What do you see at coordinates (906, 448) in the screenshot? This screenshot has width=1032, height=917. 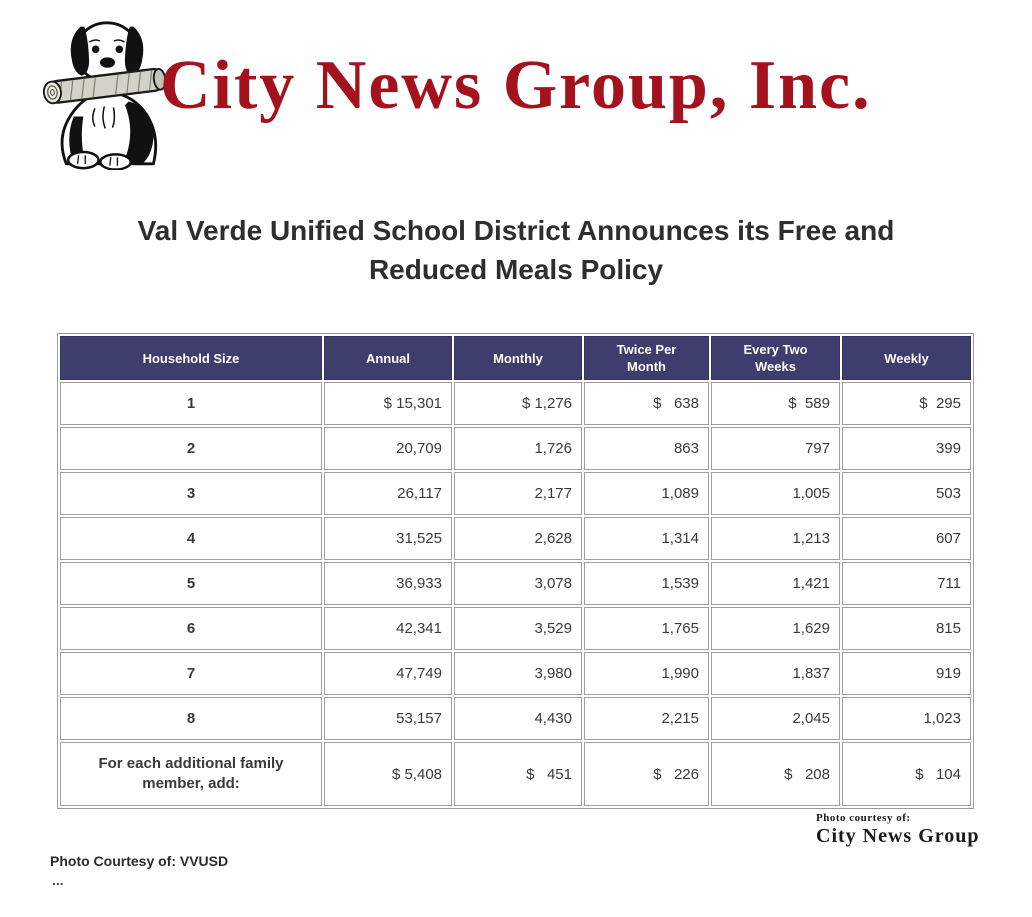 I see `table-cell-weekly: 399` at bounding box center [906, 448].